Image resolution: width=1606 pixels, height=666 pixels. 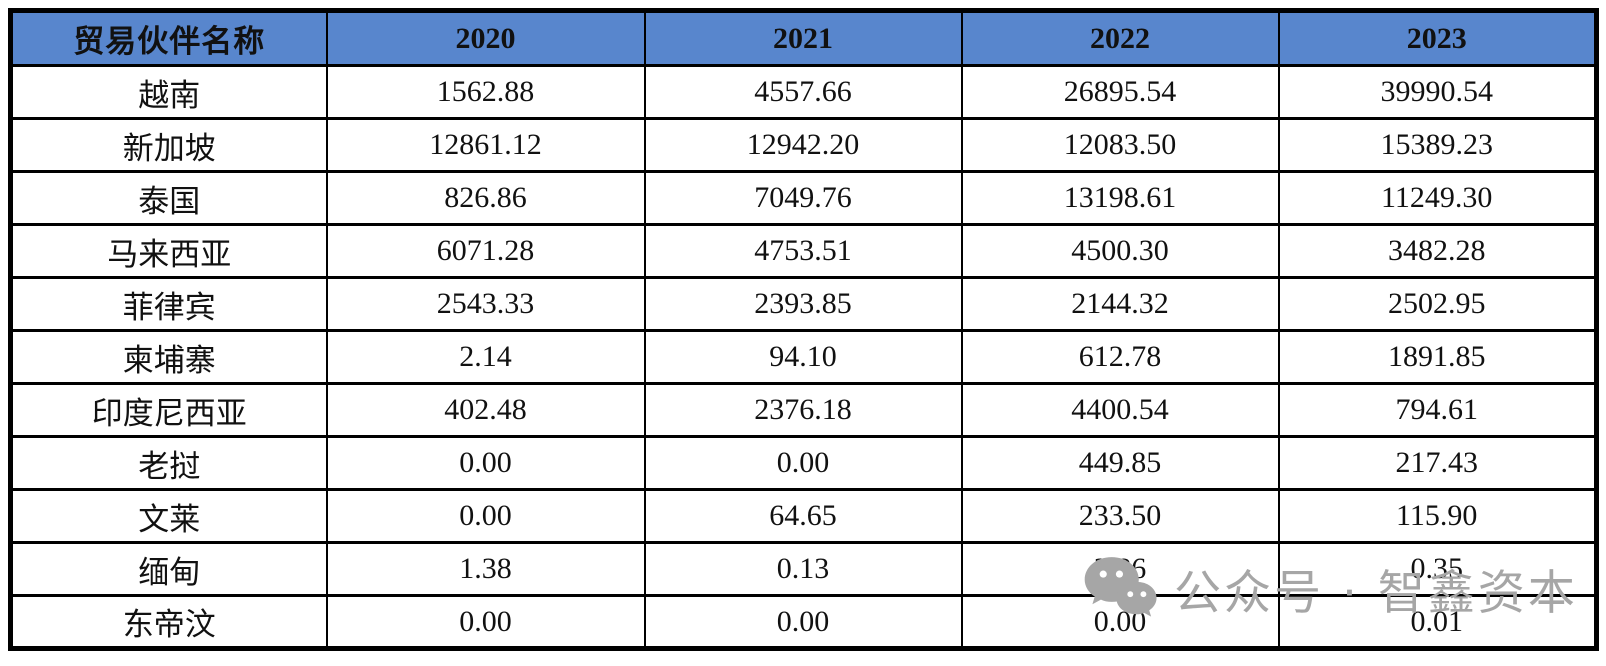 I want to click on header-row: 贸易伙伴名称 2020 2021 2022 2023, so click(x=803, y=38).